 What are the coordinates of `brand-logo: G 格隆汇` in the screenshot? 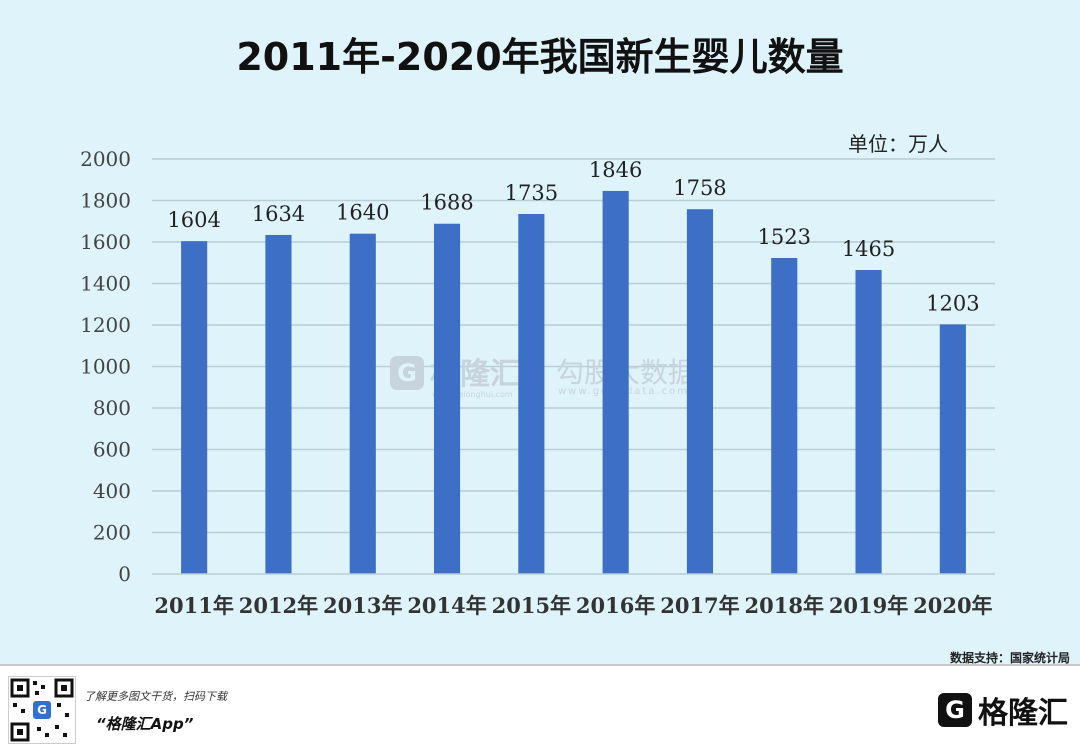 It's located at (1003, 710).